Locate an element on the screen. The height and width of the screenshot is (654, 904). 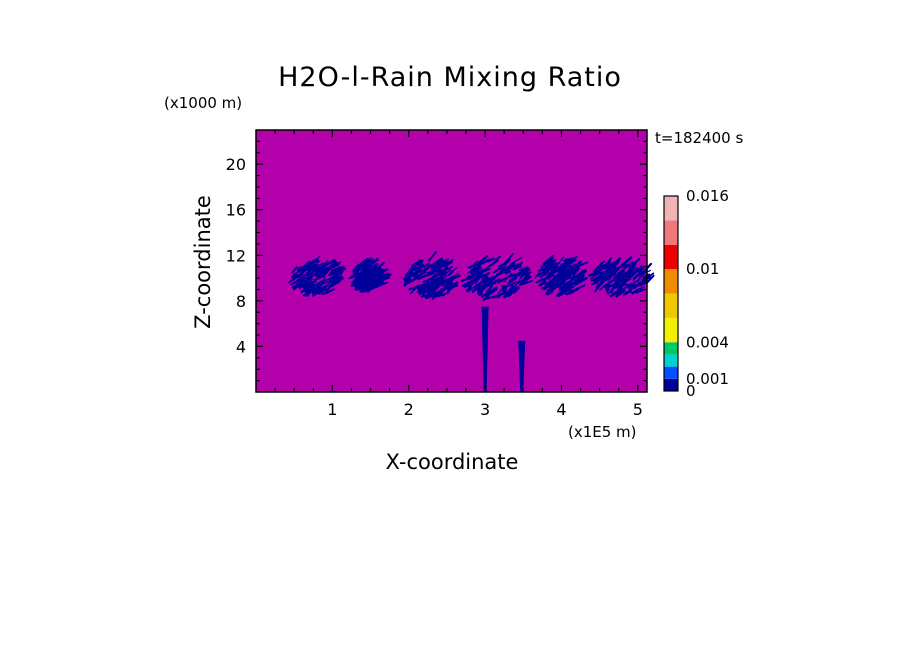
chart-title: H2O-l-Rain Mixing Ratio is located at coordinates (450, 77).